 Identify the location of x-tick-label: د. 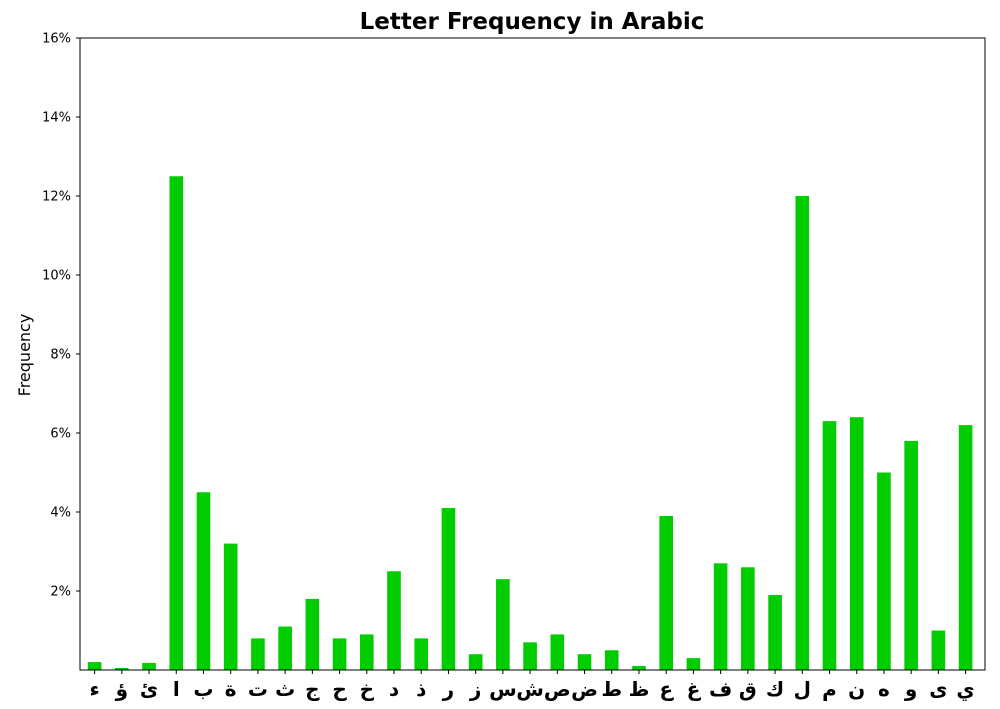
(394, 689).